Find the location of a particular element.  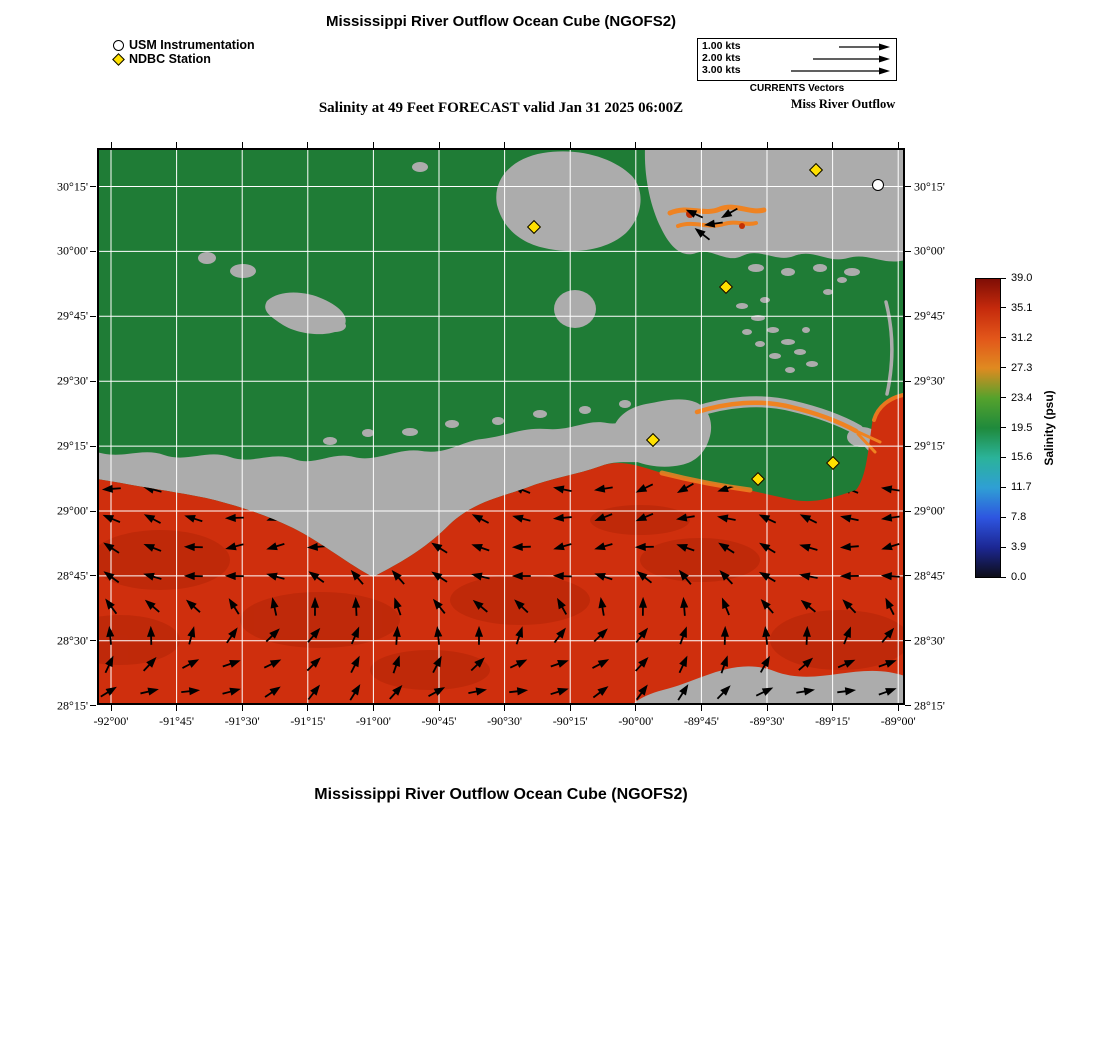

y-tick-label: 29°45' is located at coordinates (72, 315).